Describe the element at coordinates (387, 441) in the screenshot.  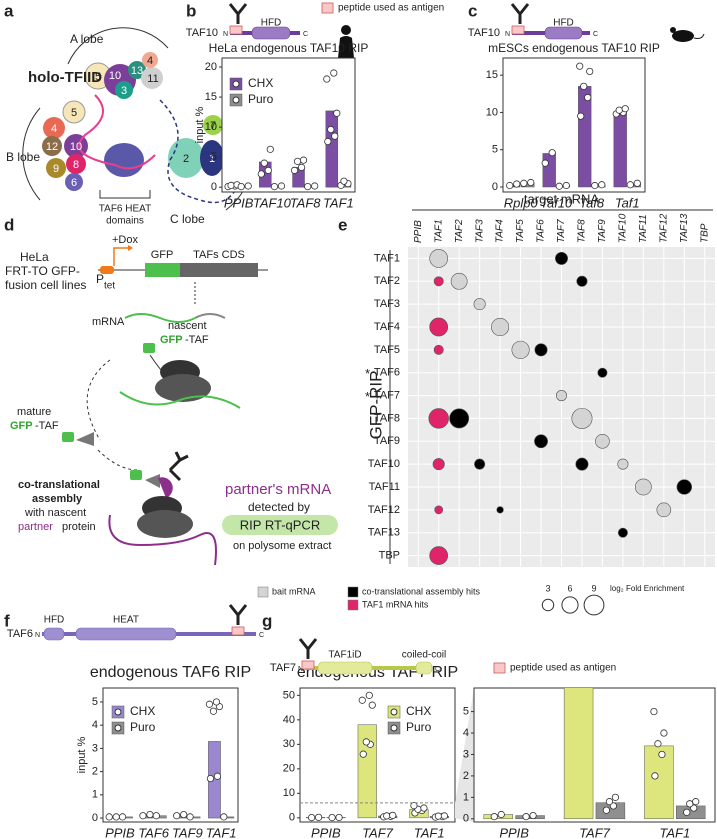
I see `y-category: TAF9` at that location.